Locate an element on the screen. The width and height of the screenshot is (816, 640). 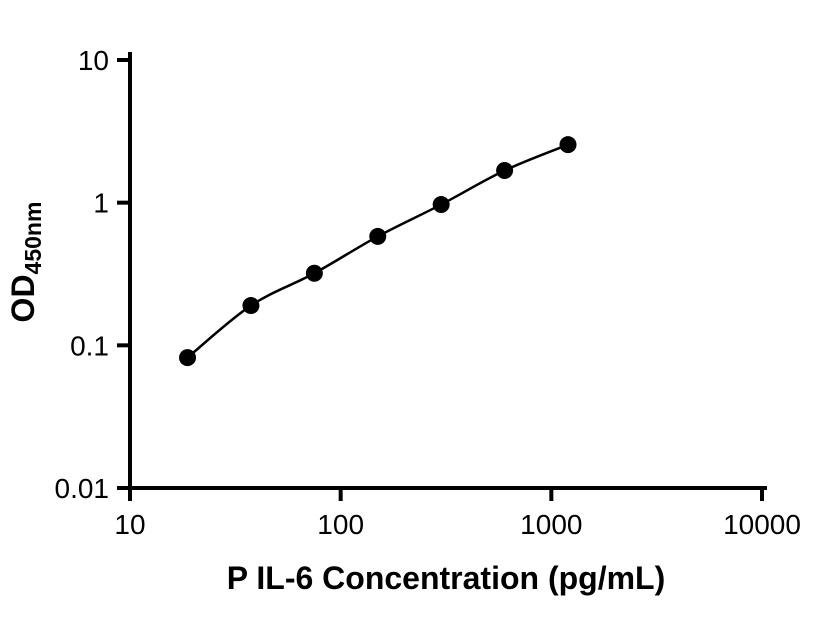
x-axis-title: P IL-6 Concentration (pg/mL) is located at coordinates (446, 578).